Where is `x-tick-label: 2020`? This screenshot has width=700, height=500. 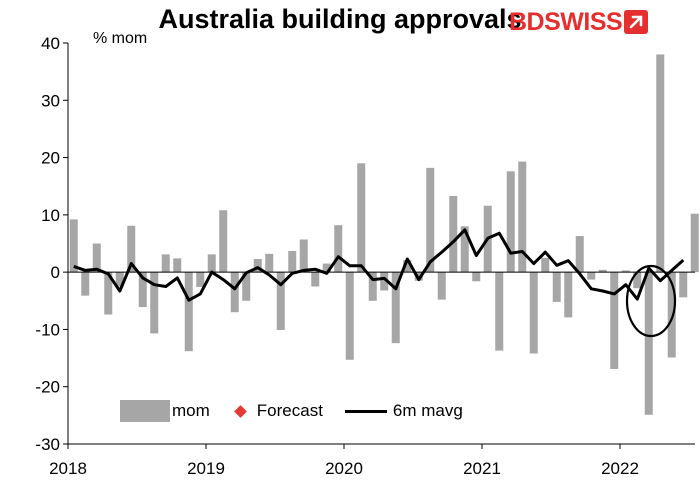 x-tick-label: 2020 is located at coordinates (344, 468).